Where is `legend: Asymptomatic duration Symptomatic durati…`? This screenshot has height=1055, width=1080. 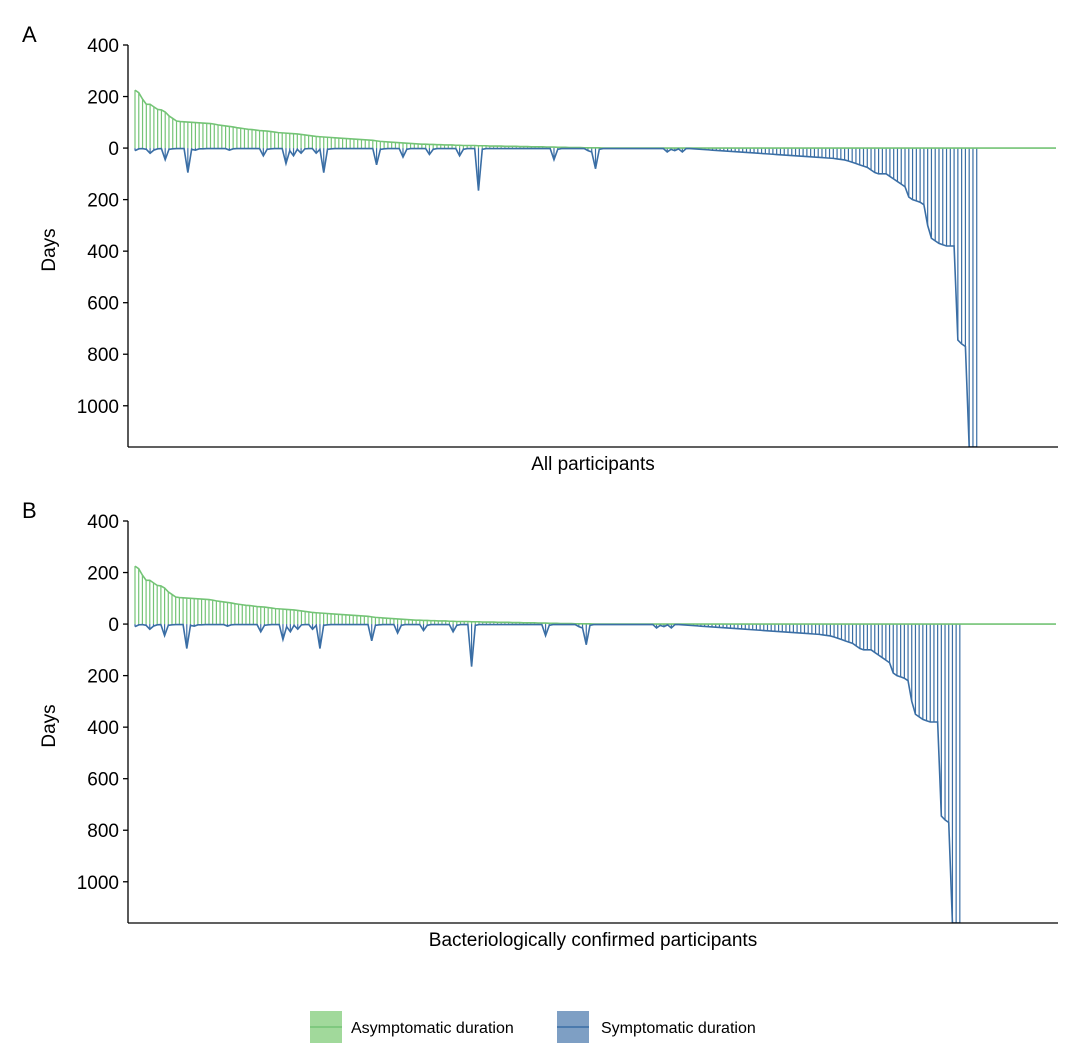
legend: Asymptomatic duration Symptomatic durati… is located at coordinates (533, 1027).